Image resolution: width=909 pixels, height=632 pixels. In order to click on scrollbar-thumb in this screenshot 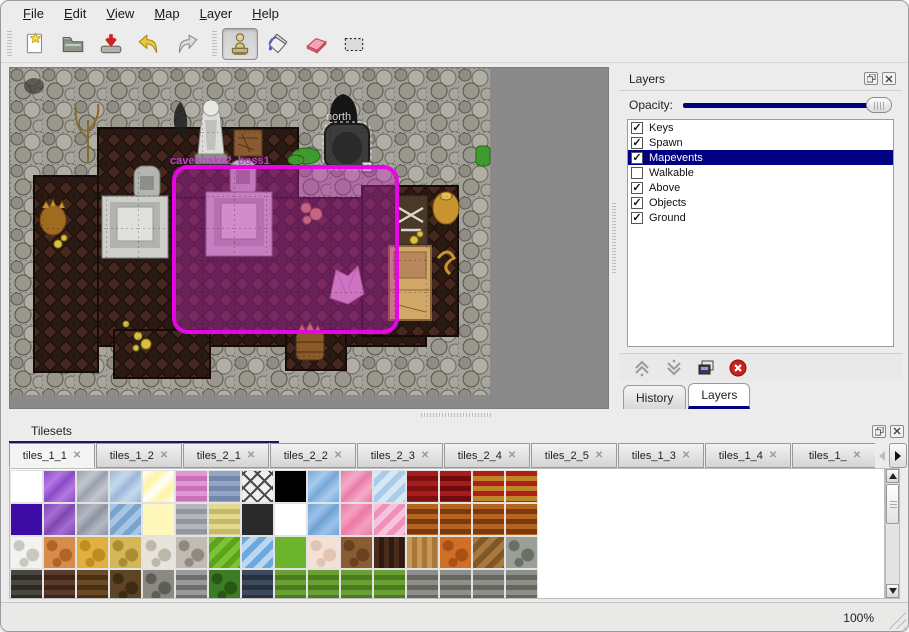, I will do `click(892, 504)`.